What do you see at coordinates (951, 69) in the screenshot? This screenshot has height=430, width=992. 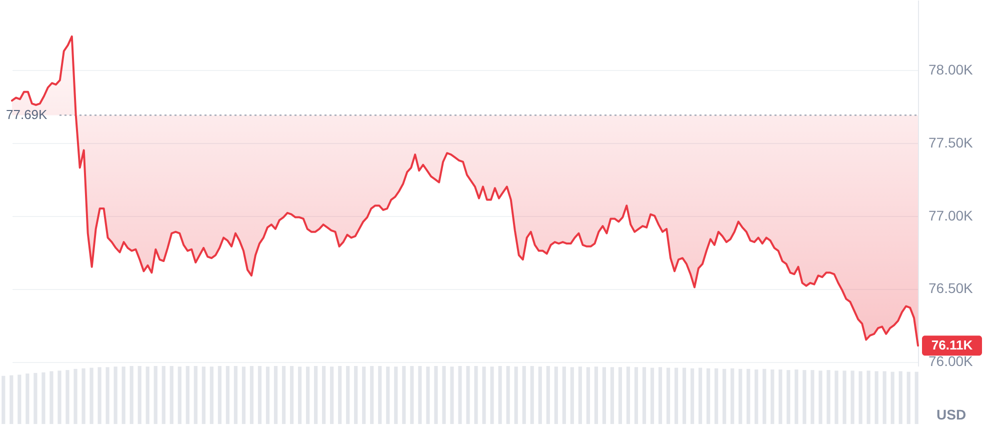 I see `y-tick-label: 78.00K` at bounding box center [951, 69].